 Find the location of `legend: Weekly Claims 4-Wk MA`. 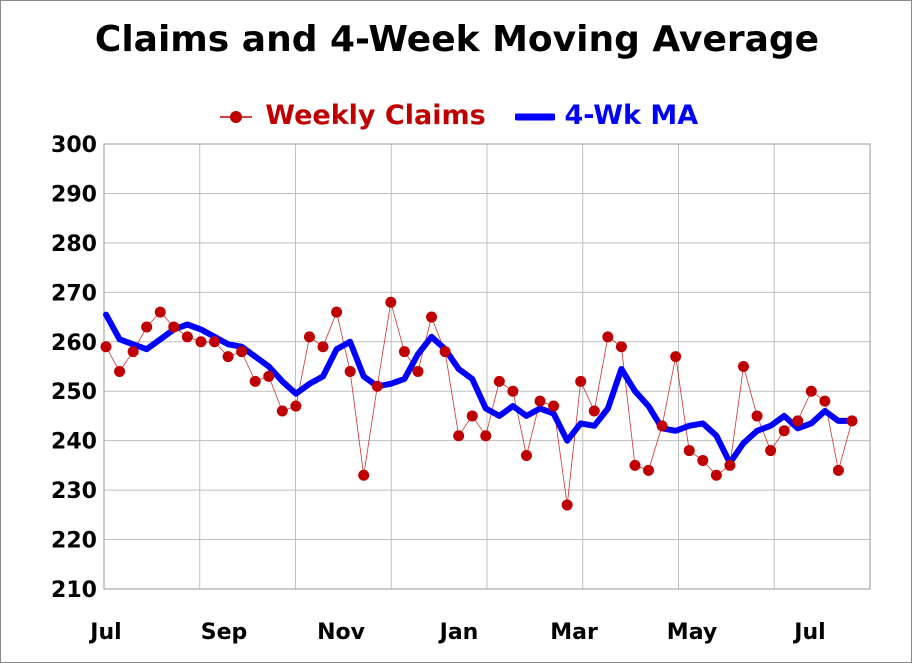

legend: Weekly Claims 4-Wk MA is located at coordinates (456, 115).